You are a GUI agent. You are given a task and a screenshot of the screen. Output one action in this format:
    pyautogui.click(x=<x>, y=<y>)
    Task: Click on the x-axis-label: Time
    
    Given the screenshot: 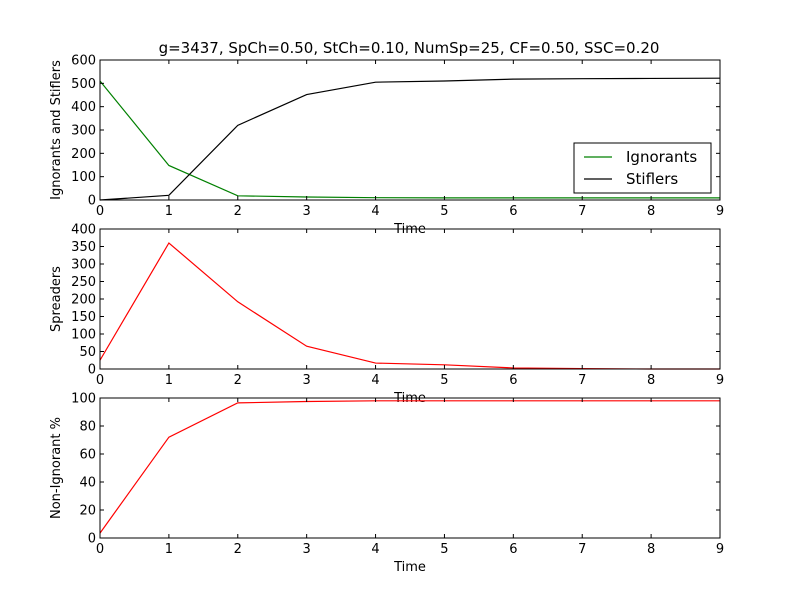 What is the action you would take?
    pyautogui.click(x=409, y=567)
    